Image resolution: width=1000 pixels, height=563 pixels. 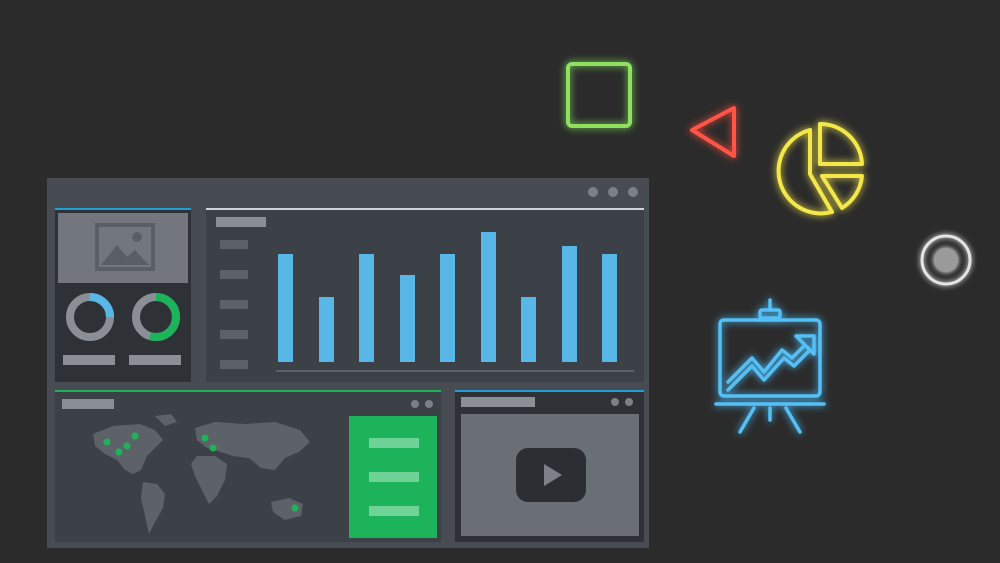 What do you see at coordinates (498, 402) in the screenshot?
I see `video-title-placeholder` at bounding box center [498, 402].